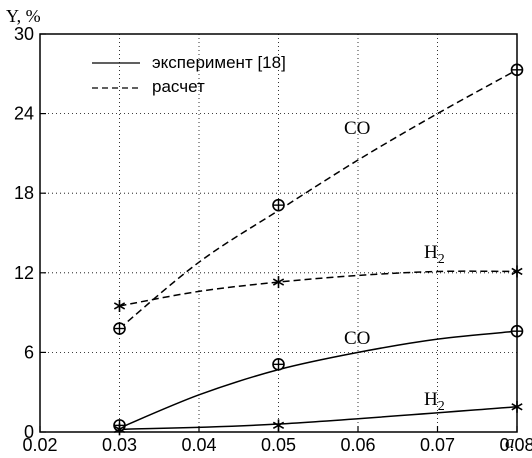 This screenshot has width=532, height=458. Describe the element at coordinates (219, 62) in the screenshot. I see `legend-label-experiment: эксперимент [18]` at that location.